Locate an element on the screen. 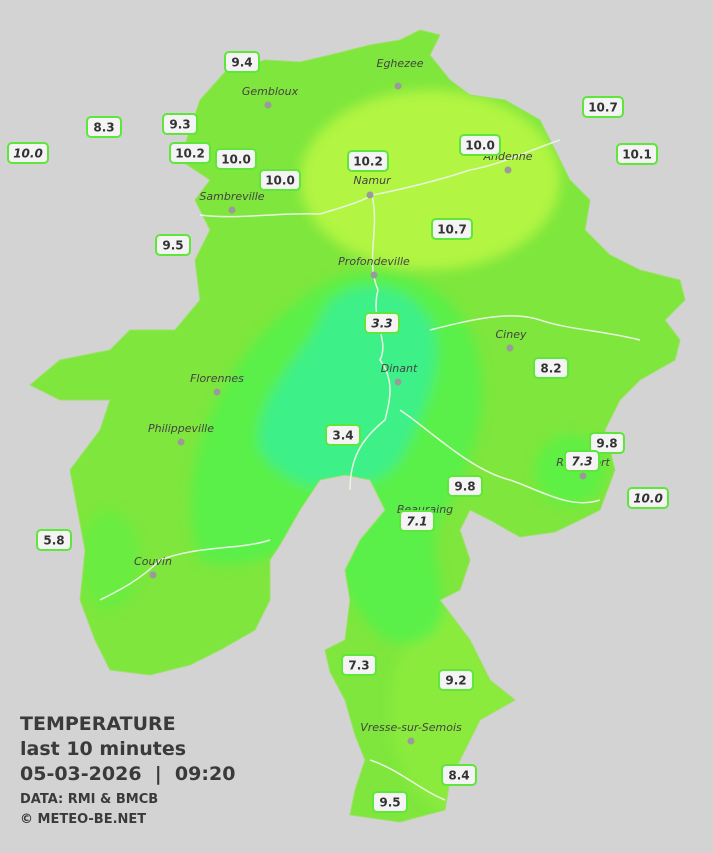 The width and height of the screenshot is (713, 853). station: 3.3 is located at coordinates (382, 323).